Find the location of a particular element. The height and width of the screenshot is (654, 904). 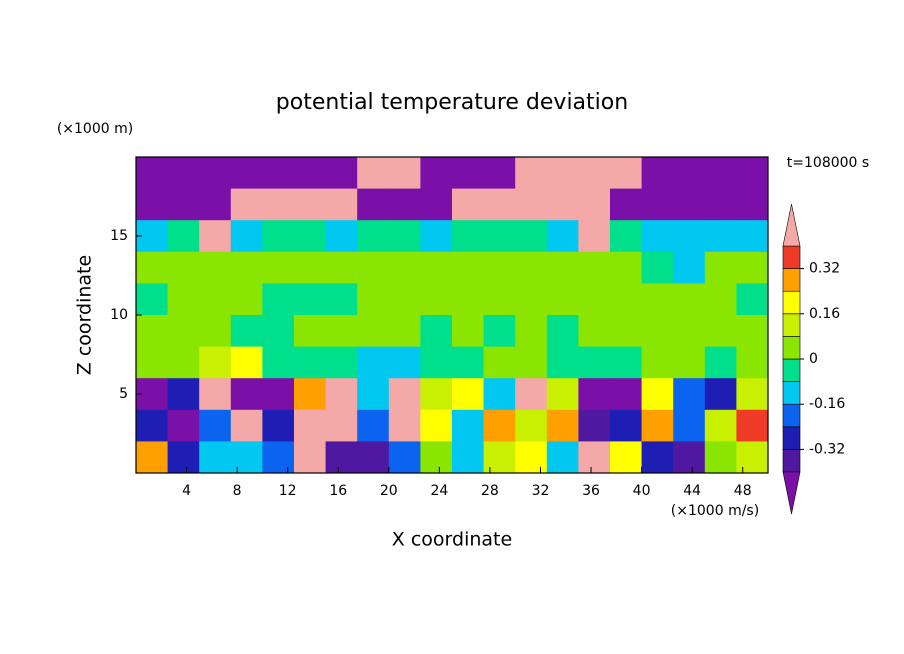

x-unit: (×1000 m/s) is located at coordinates (715, 511).